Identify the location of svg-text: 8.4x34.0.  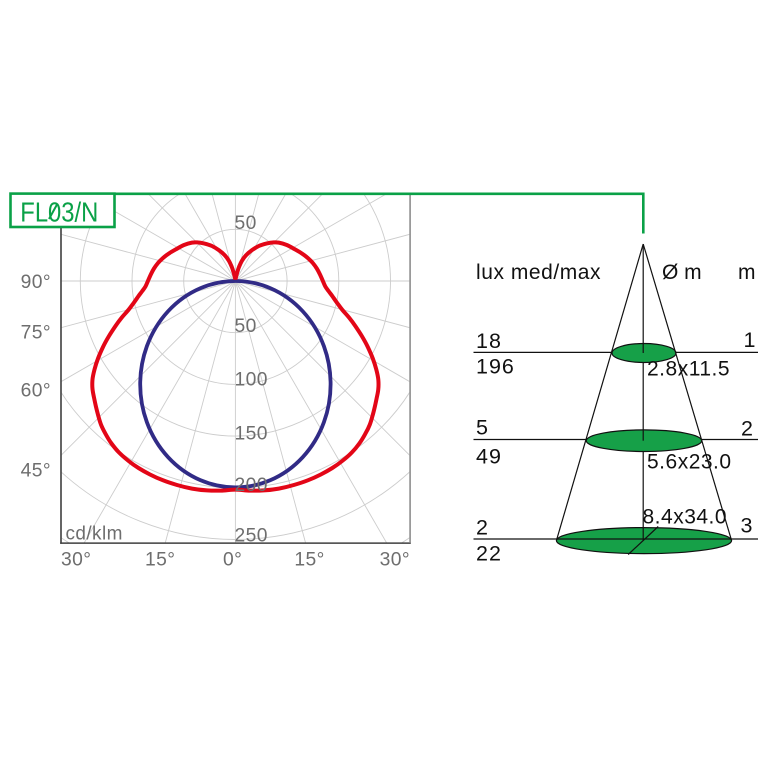
(685, 517).